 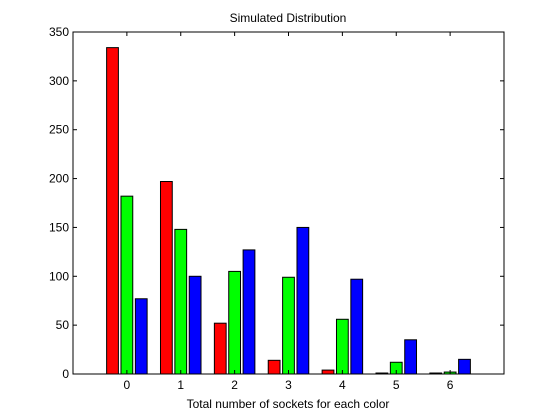 What do you see at coordinates (450, 385) in the screenshot?
I see `x-tick-label: 6` at bounding box center [450, 385].